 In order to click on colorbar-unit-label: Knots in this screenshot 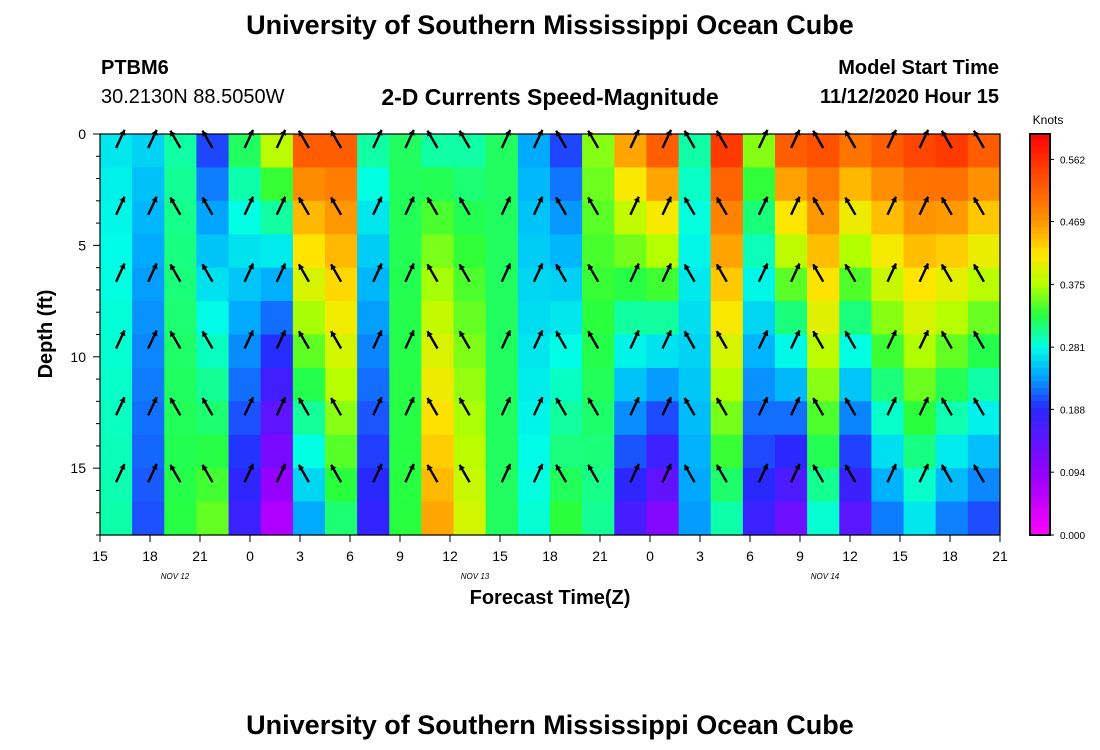, I will do `click(1048, 120)`.